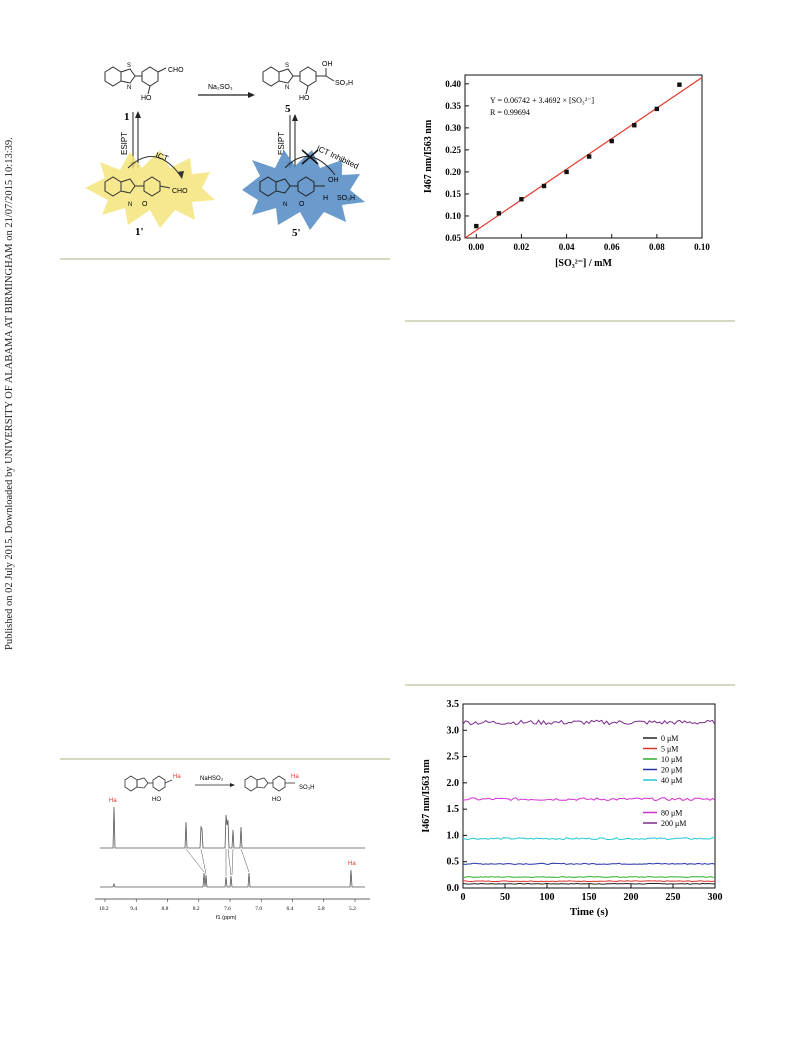 The image size is (793, 1039). What do you see at coordinates (321, 909) in the screenshot?
I see `nmr-tick-label: 5.8` at bounding box center [321, 909].